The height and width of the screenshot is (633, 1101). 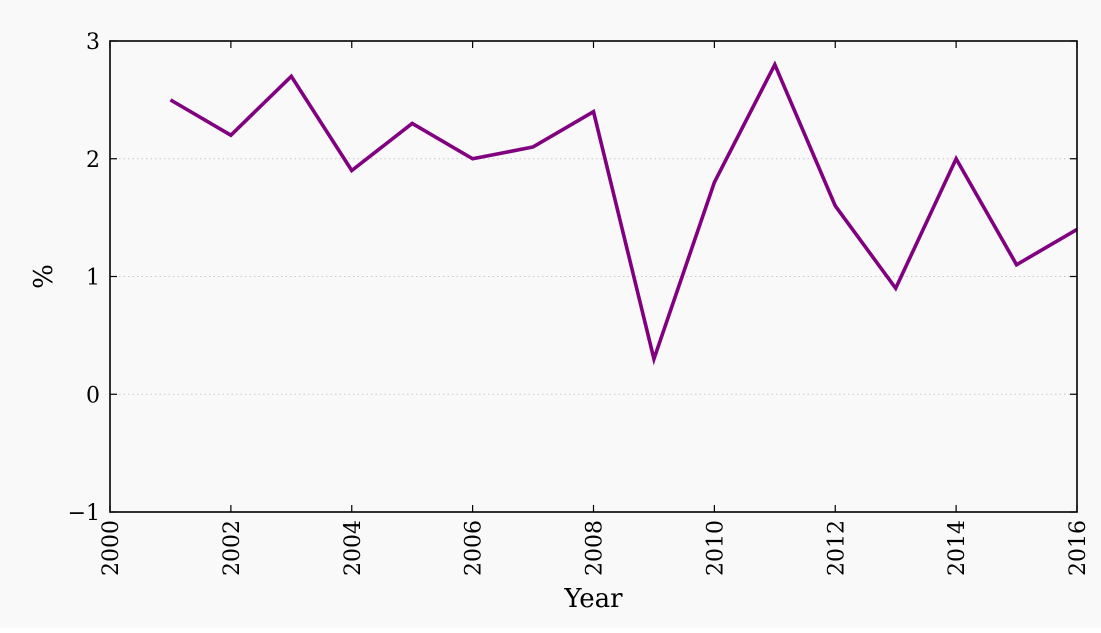 I want to click on x-tick-label: 2006, so click(x=474, y=548).